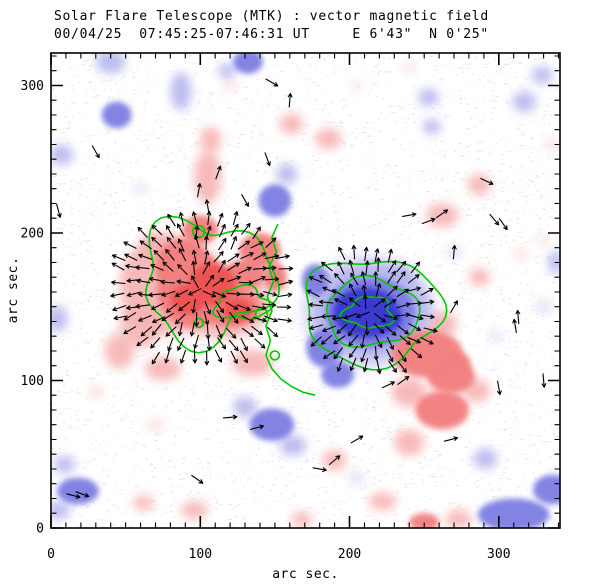  Describe the element at coordinates (51, 554) in the screenshot. I see `x-tick-label: 0` at that location.